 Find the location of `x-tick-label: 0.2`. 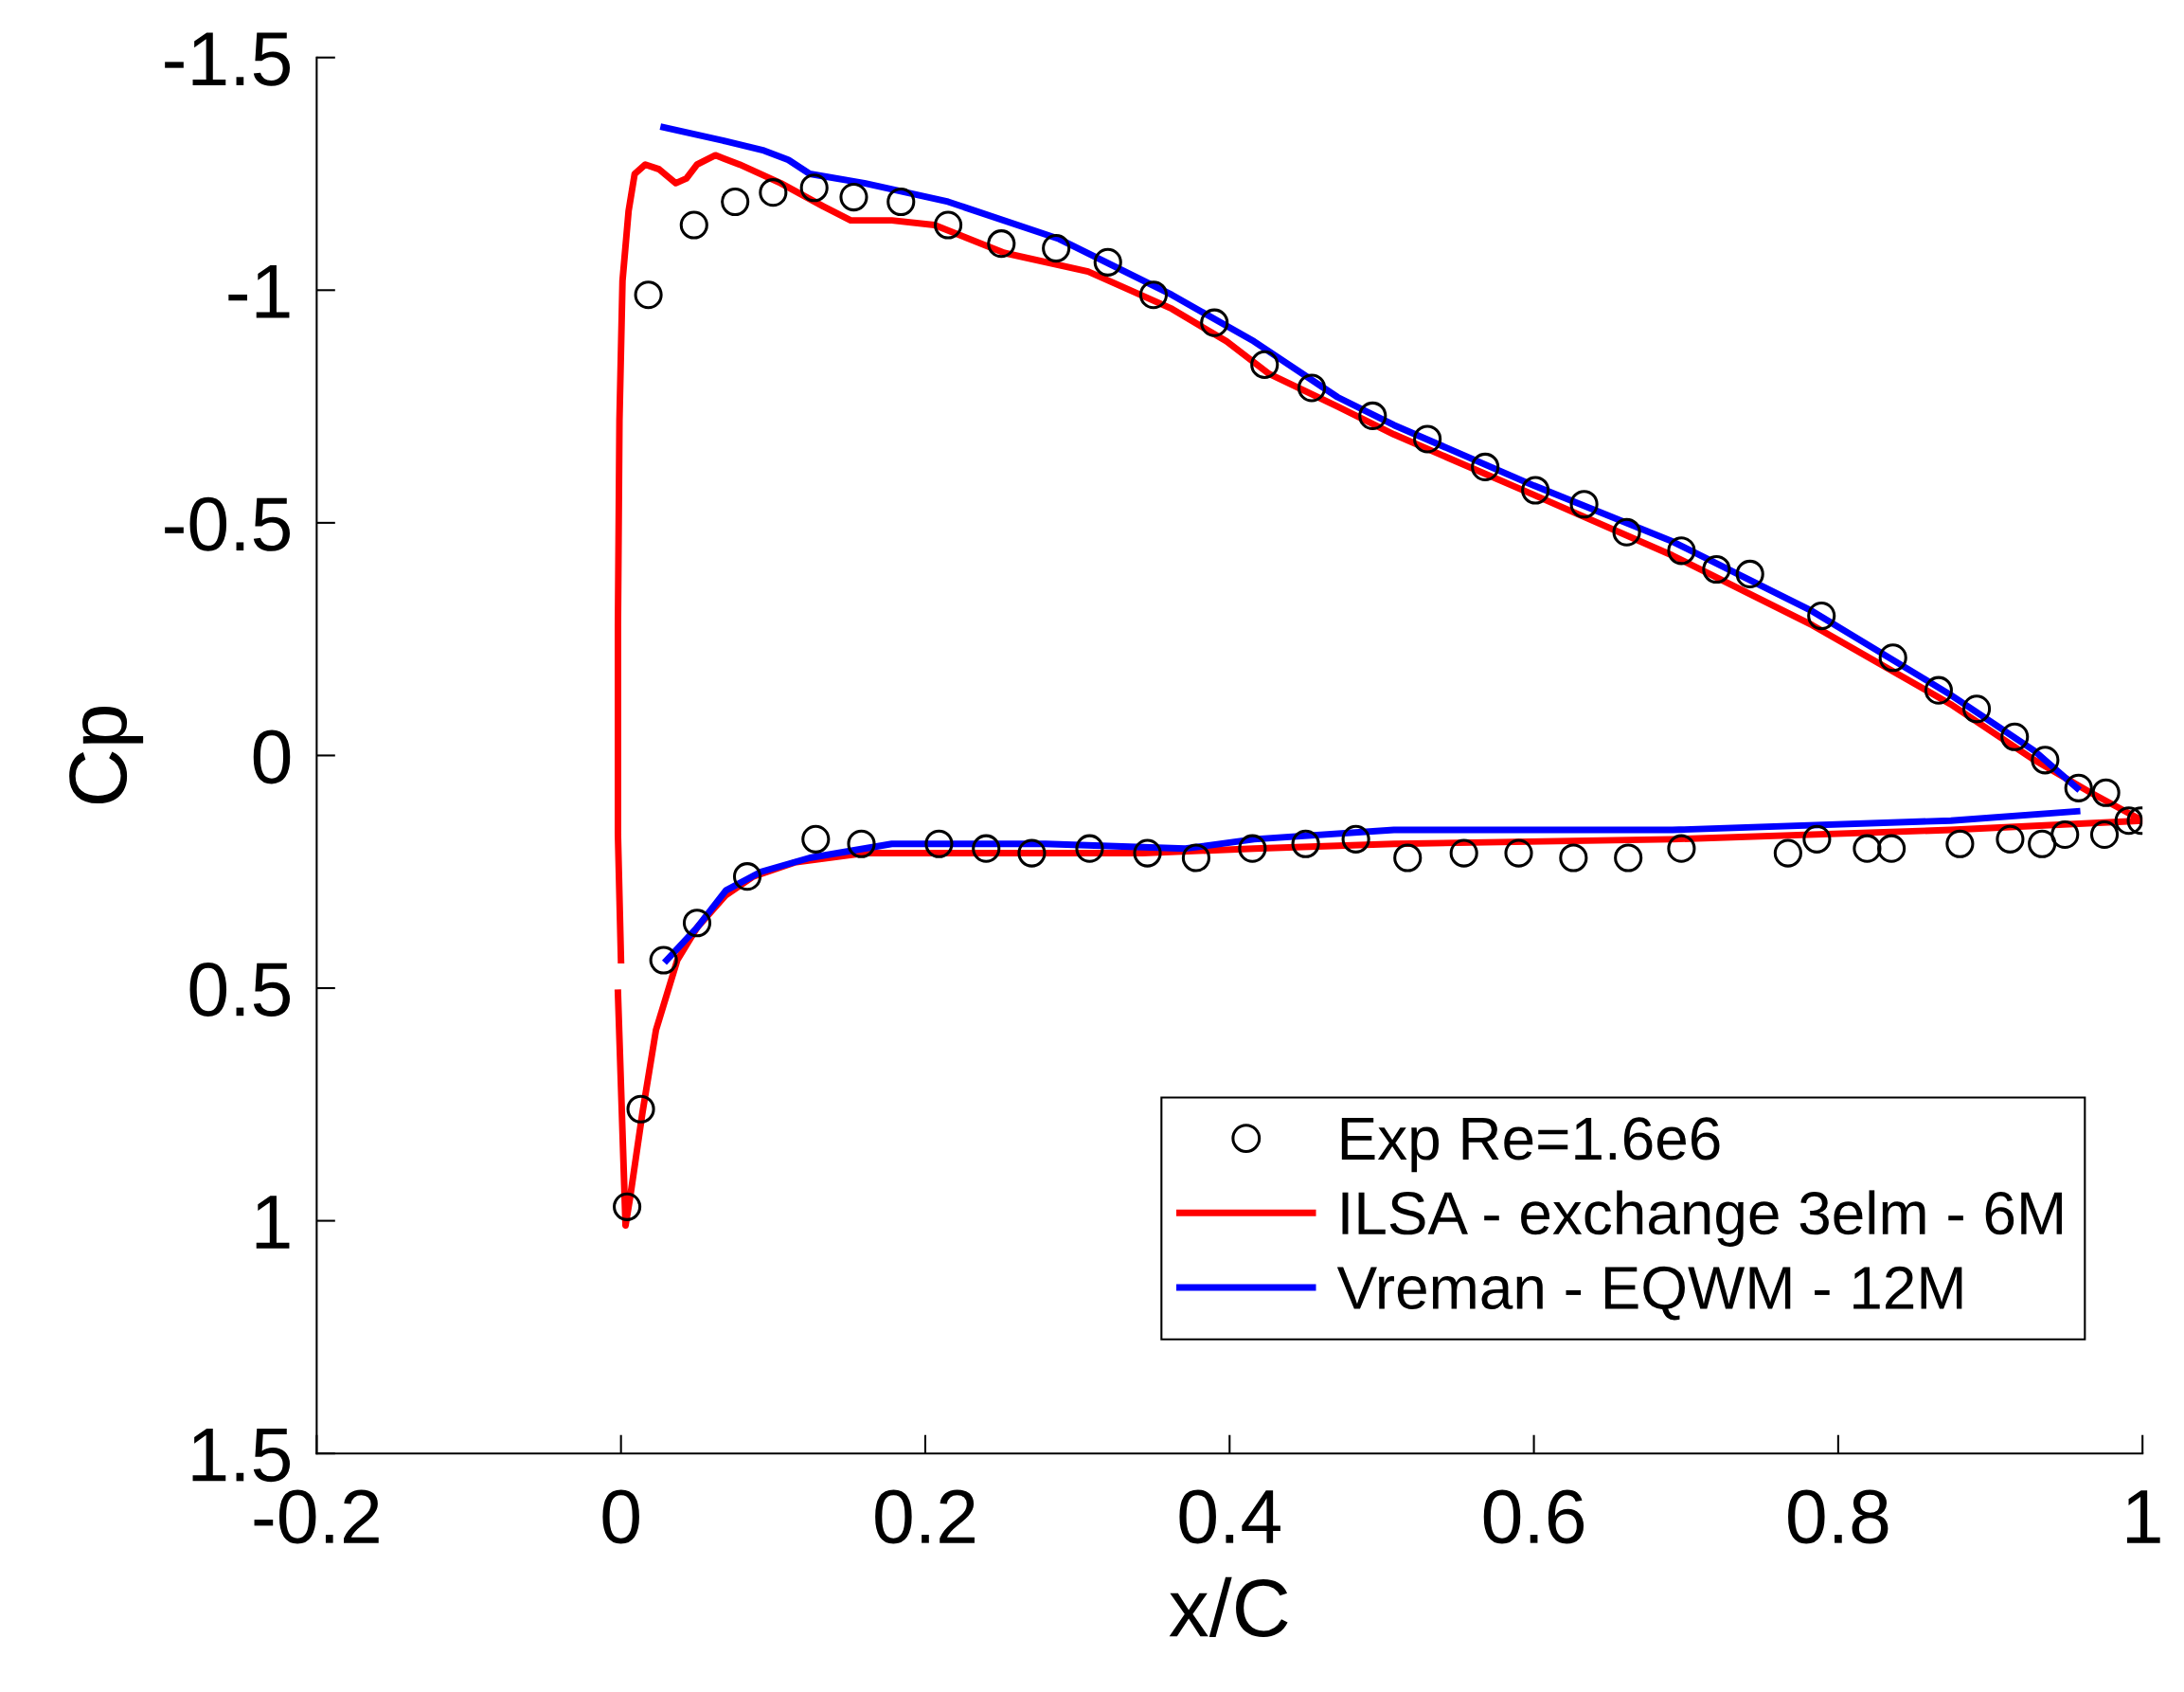

x-tick-label: 0.2 is located at coordinates (925, 1516).